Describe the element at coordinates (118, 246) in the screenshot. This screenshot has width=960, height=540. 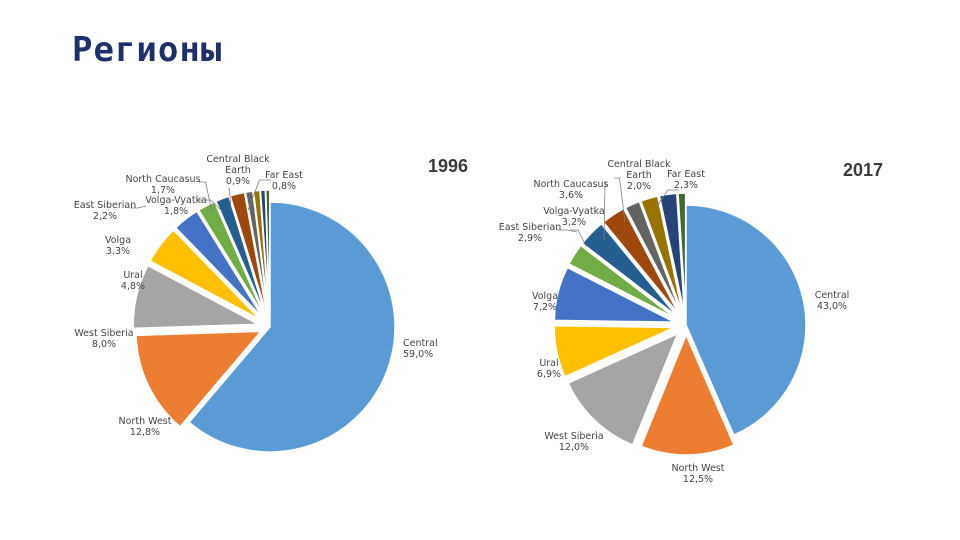
I see `data-label-1996-volga: Volga 3,3%` at that location.